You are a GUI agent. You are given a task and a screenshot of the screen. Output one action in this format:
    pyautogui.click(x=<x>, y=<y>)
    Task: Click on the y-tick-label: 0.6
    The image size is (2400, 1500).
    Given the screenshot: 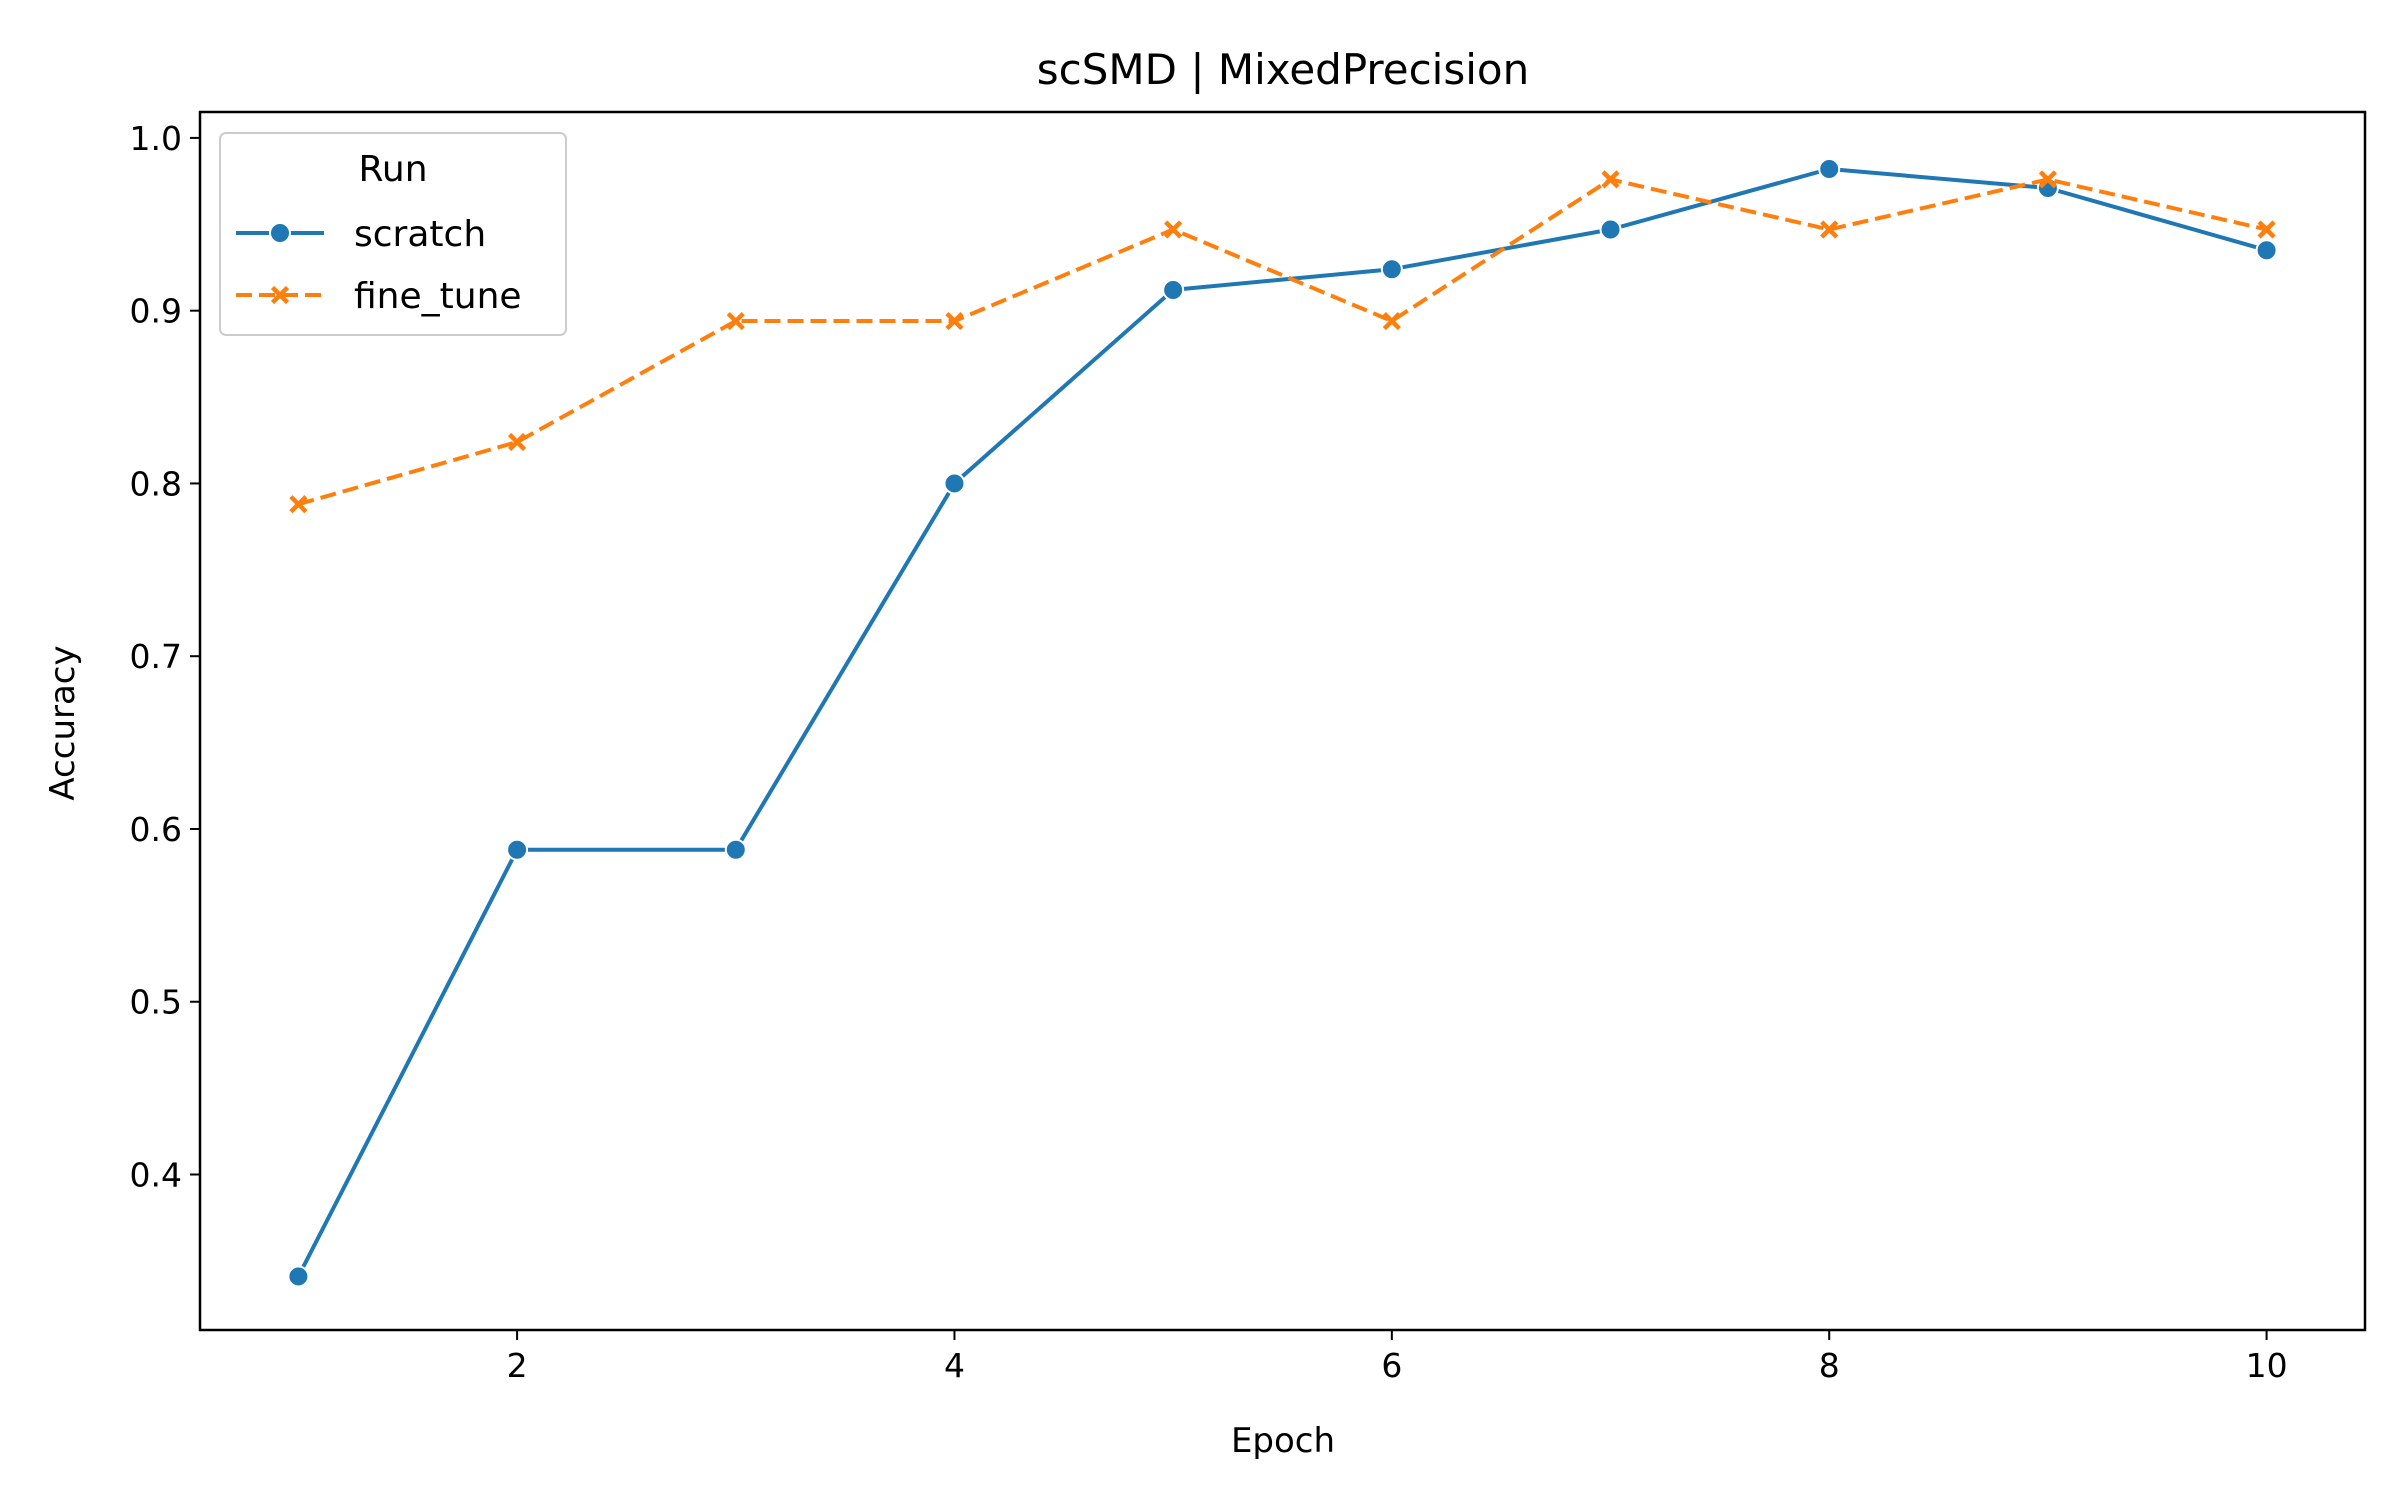 What is the action you would take?
    pyautogui.click(x=156, y=829)
    